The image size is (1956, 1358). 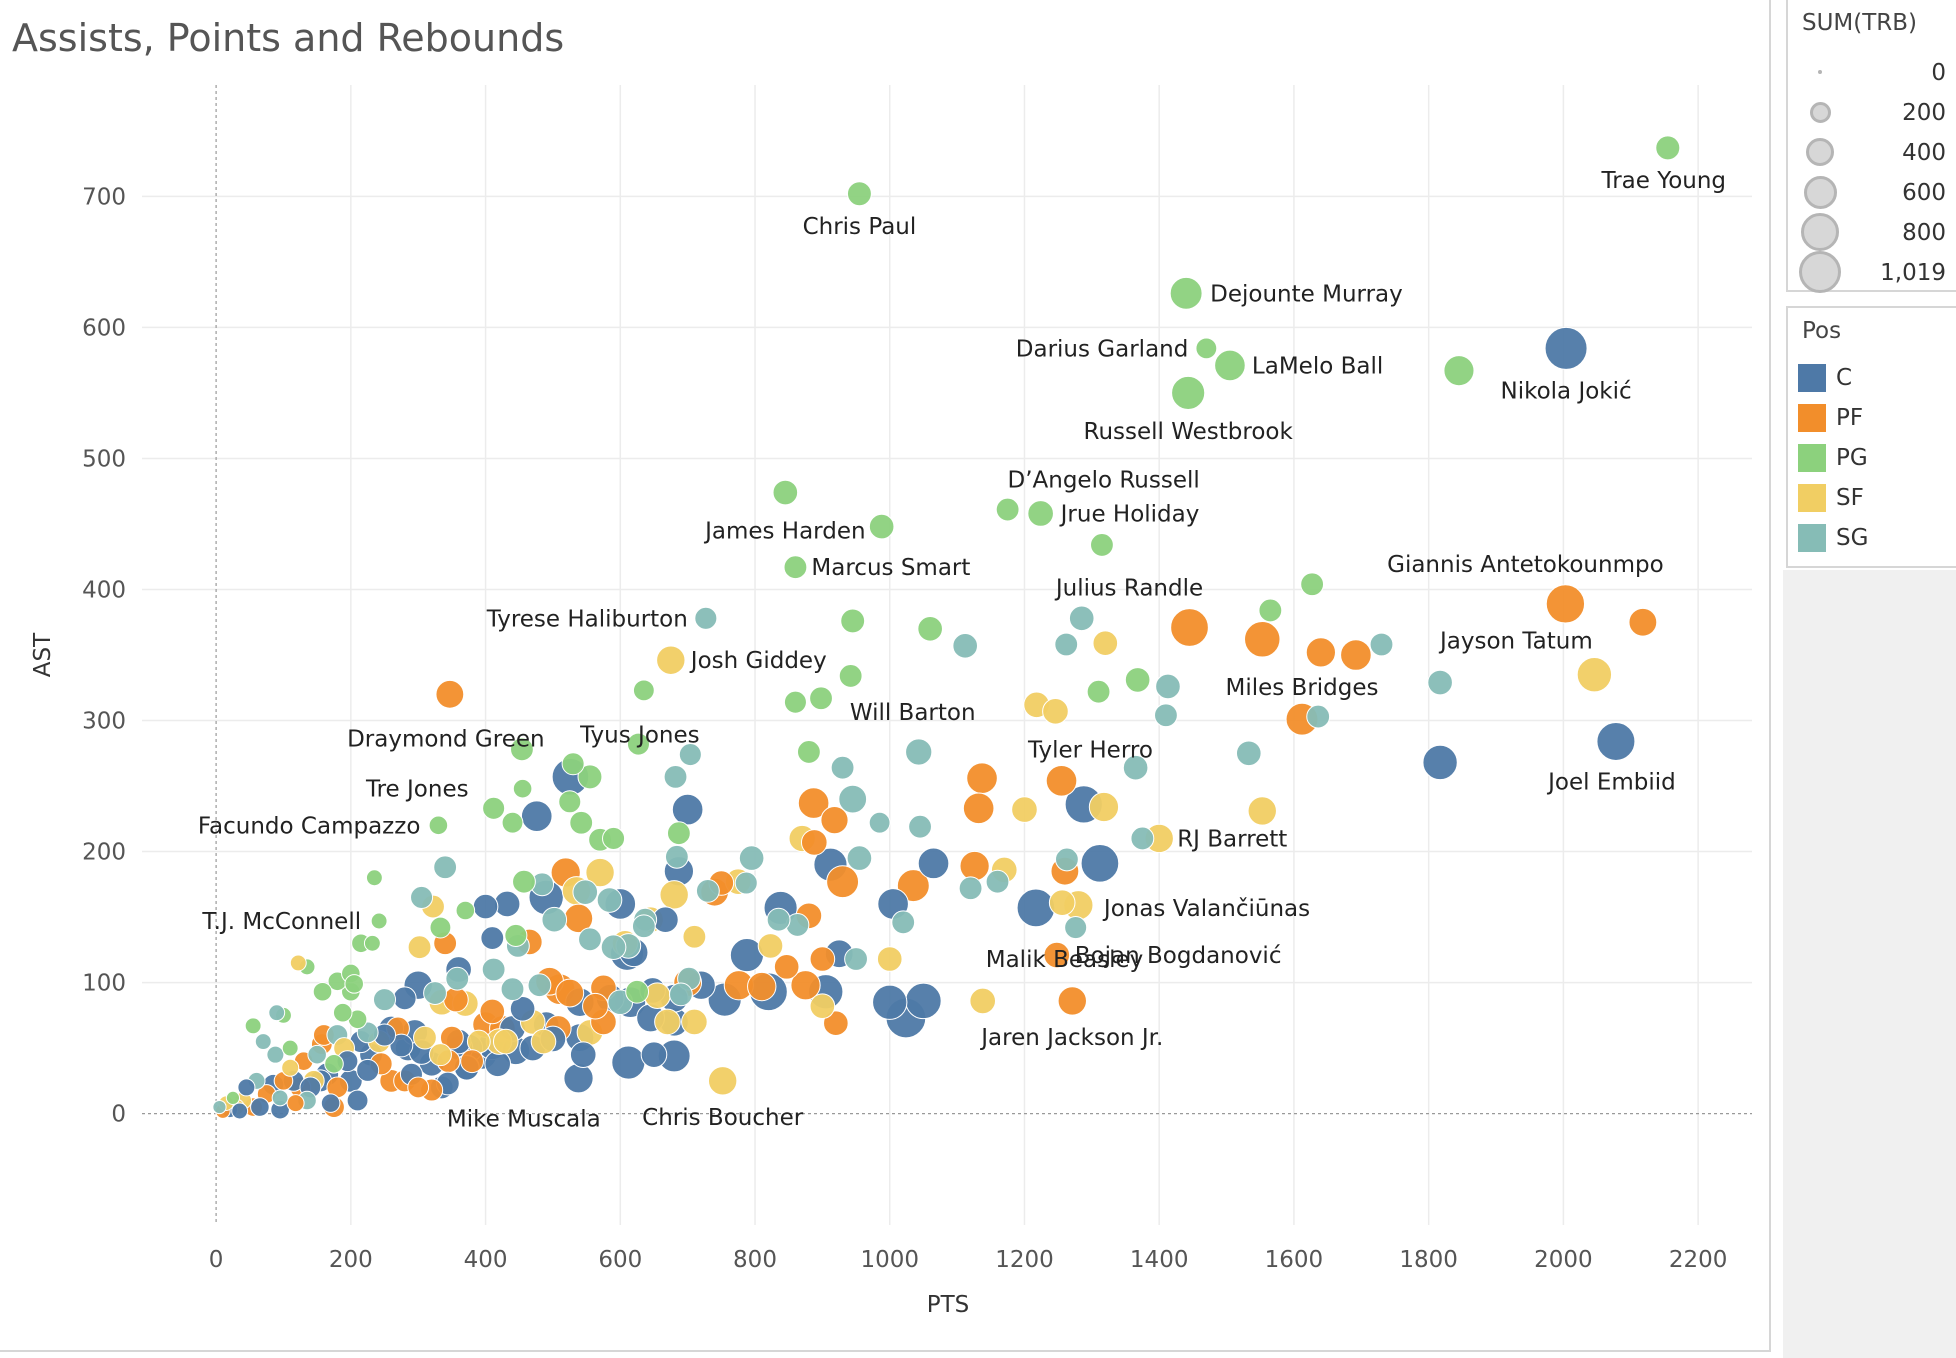 What do you see at coordinates (1698, 1260) in the screenshot?
I see `x-tick-label: 2200` at bounding box center [1698, 1260].